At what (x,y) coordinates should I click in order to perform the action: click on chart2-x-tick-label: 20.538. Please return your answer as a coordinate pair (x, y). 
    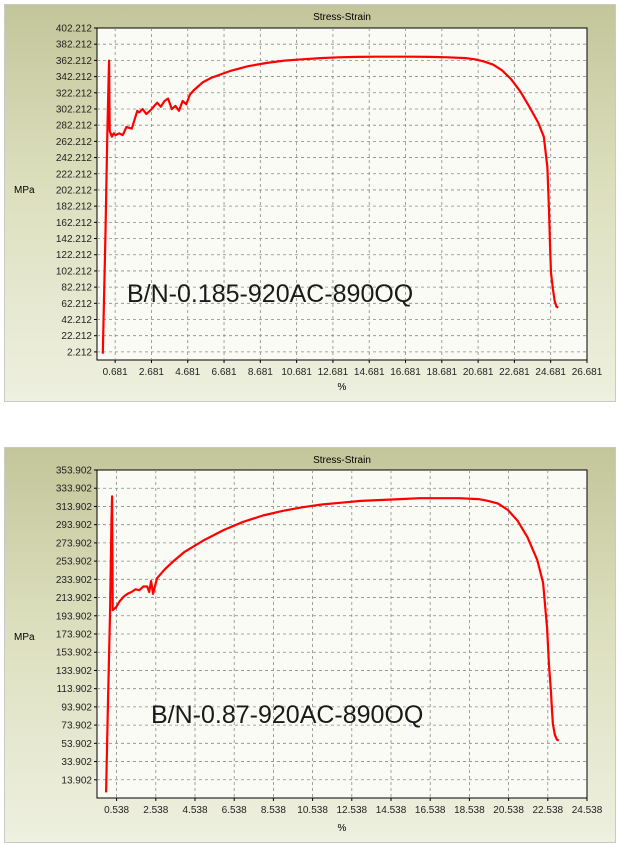
    Looking at the image, I should click on (508, 810).